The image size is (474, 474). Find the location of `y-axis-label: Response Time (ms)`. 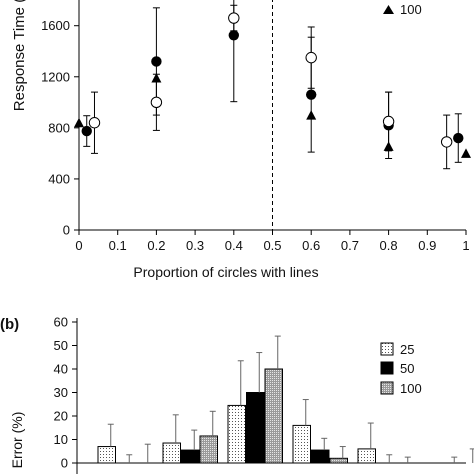

y-axis-label: Response Time (ms) is located at coordinates (19, 55).